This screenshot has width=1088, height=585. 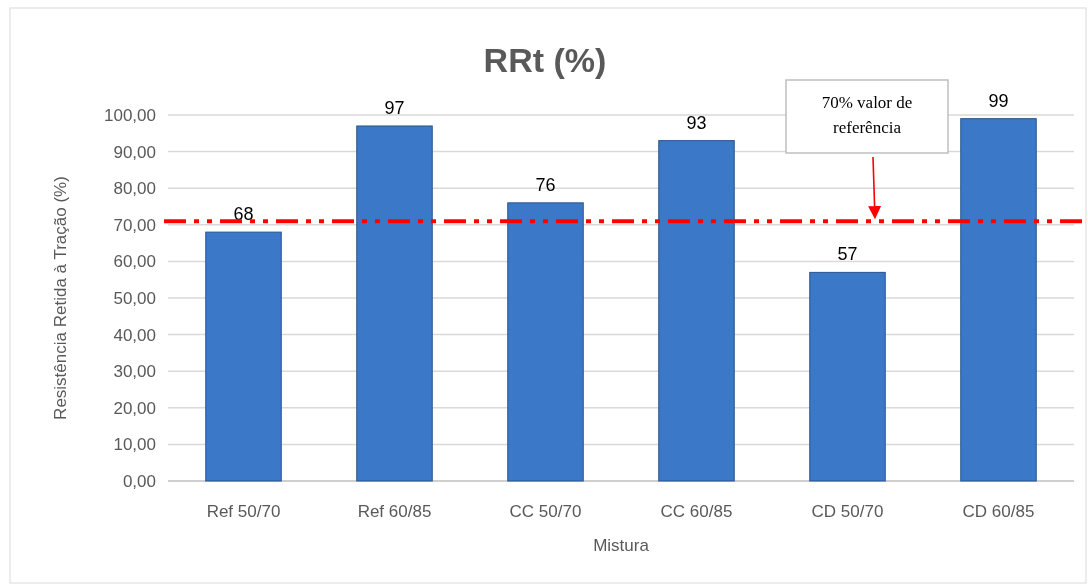 I want to click on x-tick-label: Ref 50/70, so click(x=243, y=511).